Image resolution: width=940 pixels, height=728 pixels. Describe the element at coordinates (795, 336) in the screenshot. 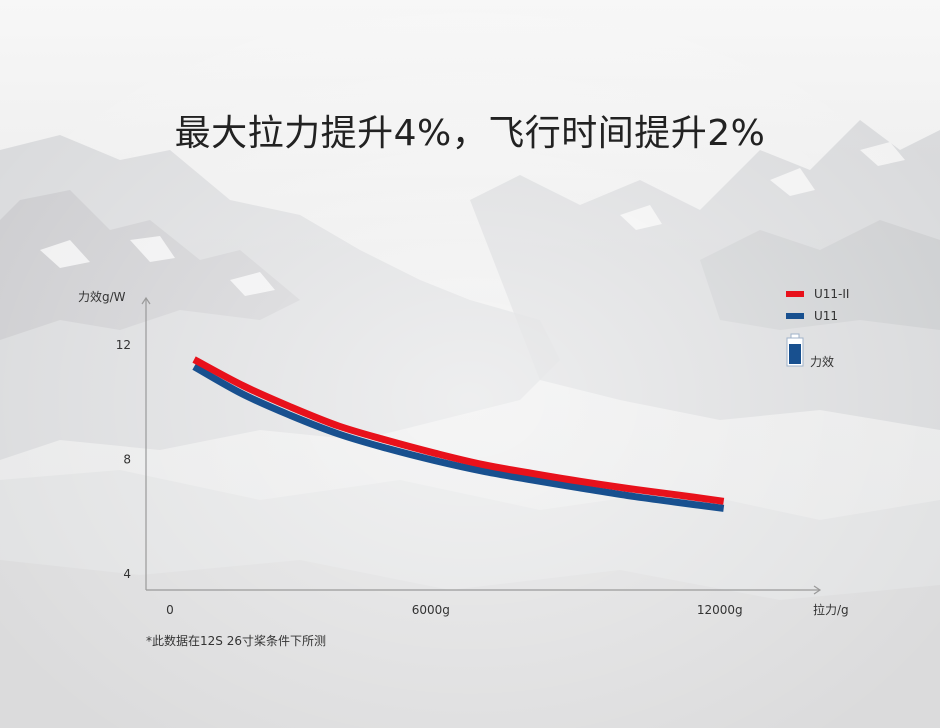

I see `battery-cap-icon` at that location.